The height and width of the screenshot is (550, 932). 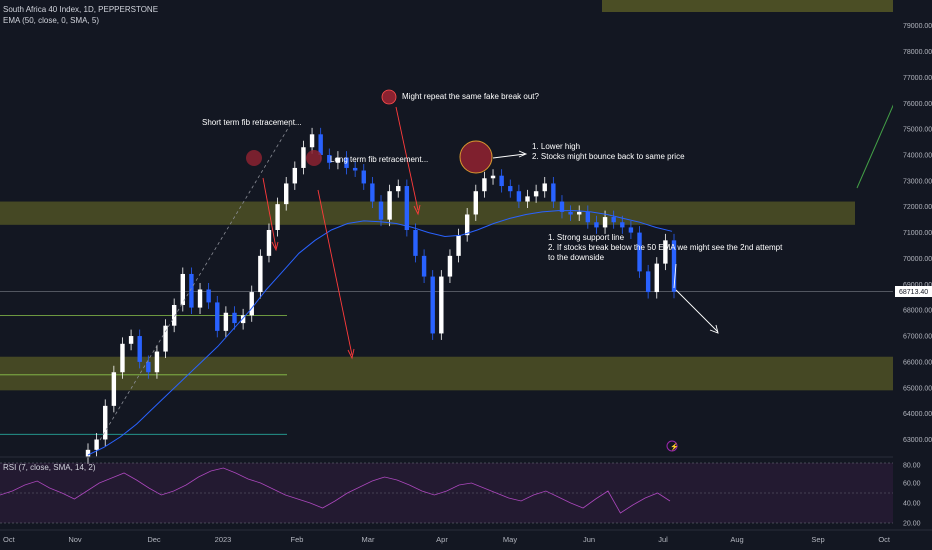 What do you see at coordinates (912, 524) in the screenshot?
I see `rsi-tick-label: 20.00` at bounding box center [912, 524].